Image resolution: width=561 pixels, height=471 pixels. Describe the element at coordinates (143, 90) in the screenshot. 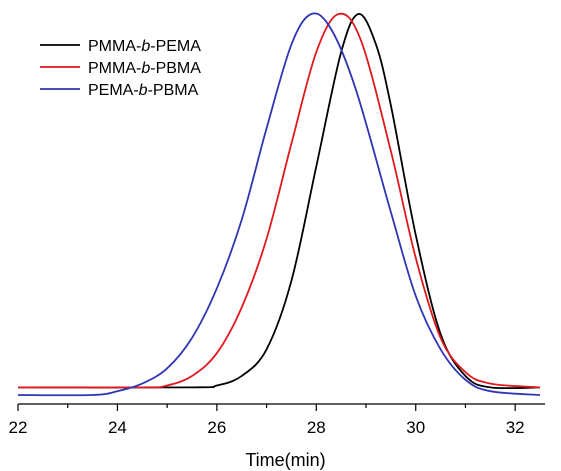

I see `legend-label: PEMA-b-PBMA` at that location.